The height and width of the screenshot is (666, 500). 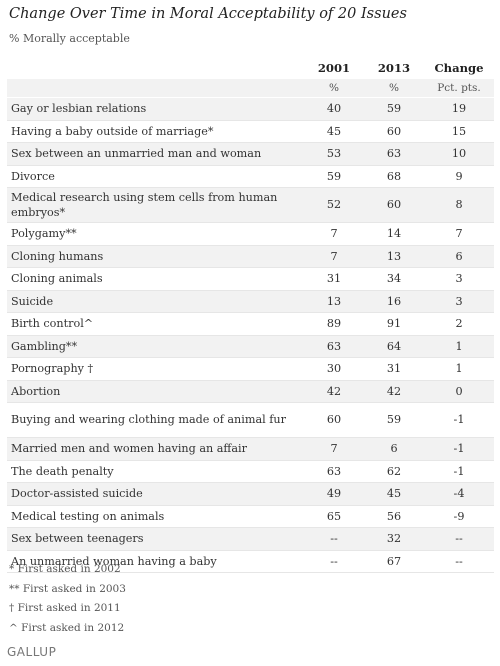 What do you see at coordinates (394, 256) in the screenshot?
I see `value-2013: 13` at bounding box center [394, 256].